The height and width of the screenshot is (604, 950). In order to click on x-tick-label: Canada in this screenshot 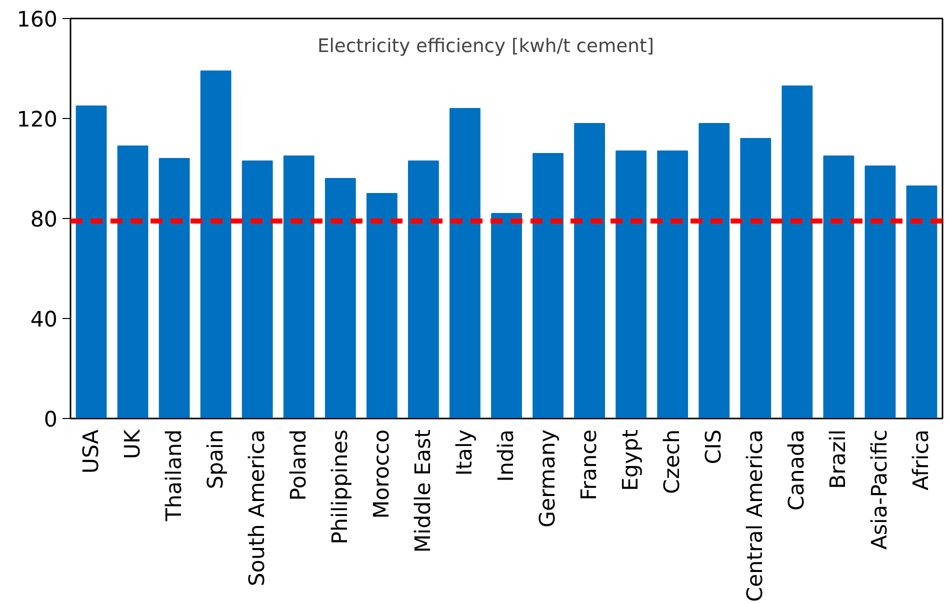, I will do `click(797, 470)`.